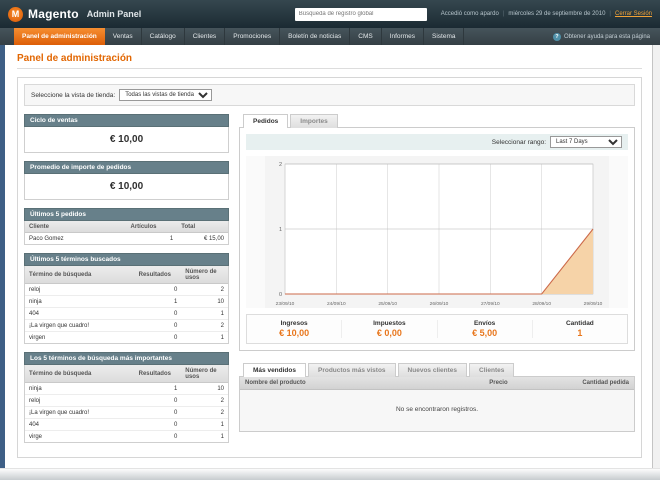  I want to click on empty-records-message: No se encontraron registros., so click(437, 410).